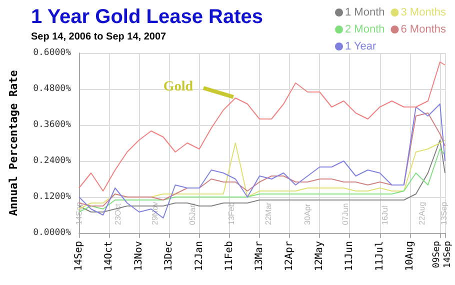 The image size is (455, 285). I want to click on x-tick-label: 12May, so click(320, 256).